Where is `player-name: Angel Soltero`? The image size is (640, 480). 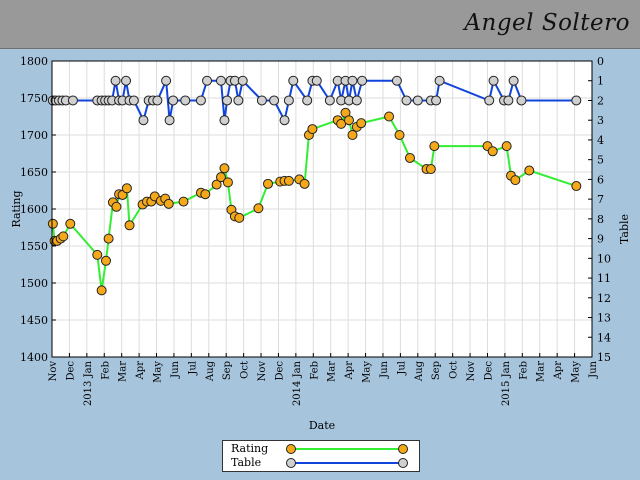 player-name: Angel Soltero is located at coordinates (547, 23).